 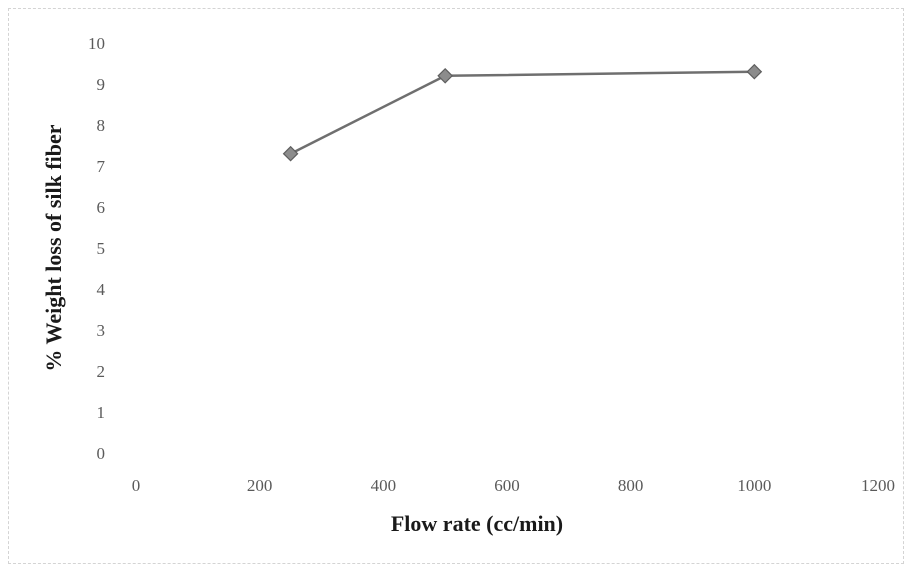 What do you see at coordinates (507, 485) in the screenshot?
I see `x-tick-label: 600` at bounding box center [507, 485].